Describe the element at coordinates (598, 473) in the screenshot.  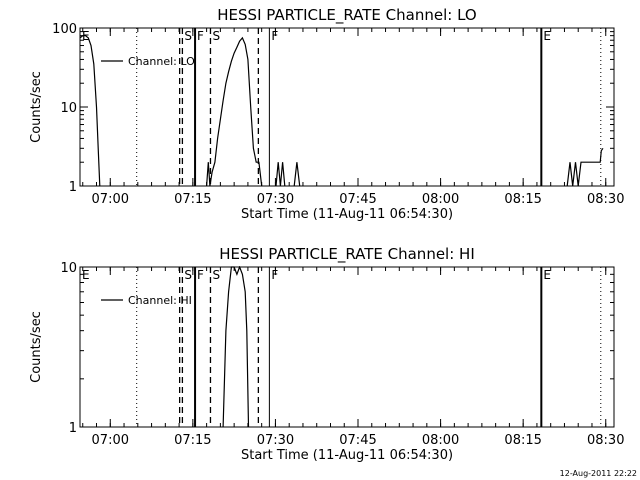
I see `footer-timestamp: 12-Aug-2011 22:22` at that location.